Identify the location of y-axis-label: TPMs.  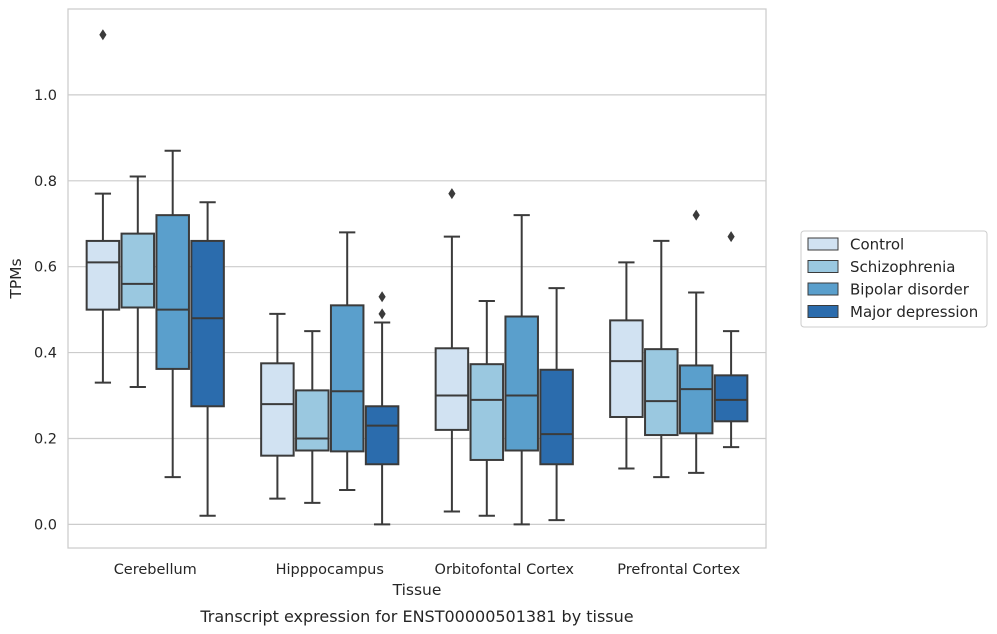
(16, 278).